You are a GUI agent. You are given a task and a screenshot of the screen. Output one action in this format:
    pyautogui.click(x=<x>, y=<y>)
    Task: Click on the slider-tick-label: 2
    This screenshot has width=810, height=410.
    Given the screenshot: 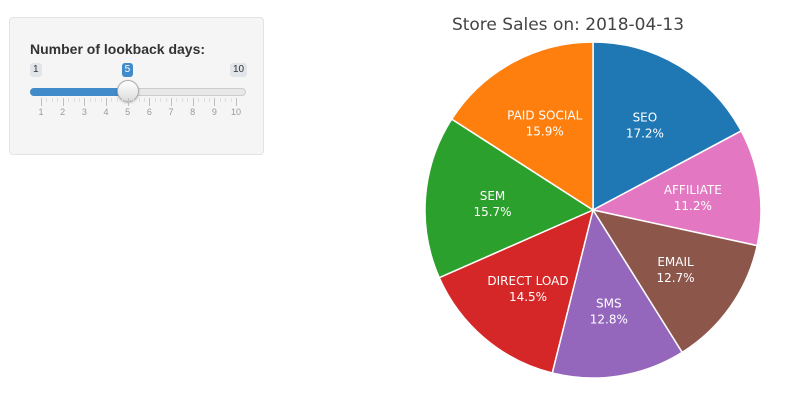 What is the action you would take?
    pyautogui.click(x=63, y=112)
    